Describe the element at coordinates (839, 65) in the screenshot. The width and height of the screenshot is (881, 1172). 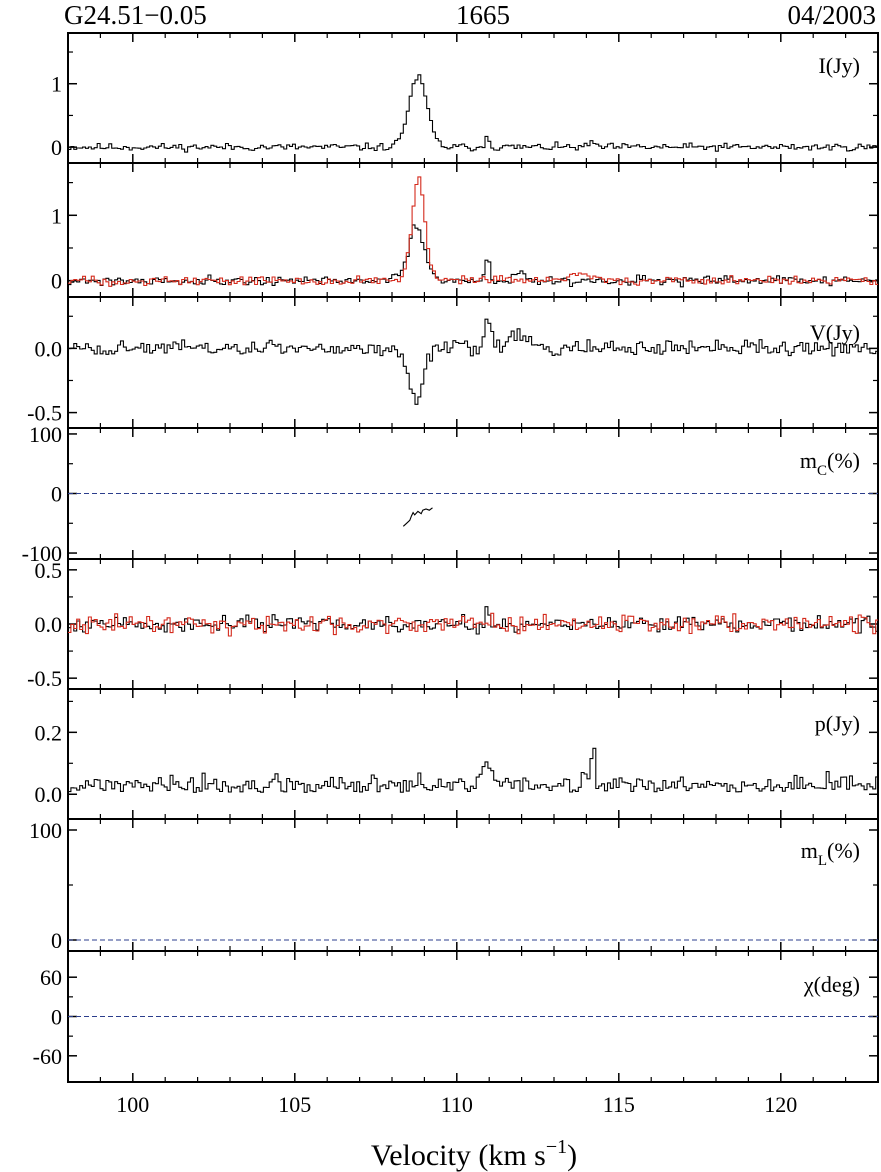
I see `panel-label: I(Jy)` at that location.